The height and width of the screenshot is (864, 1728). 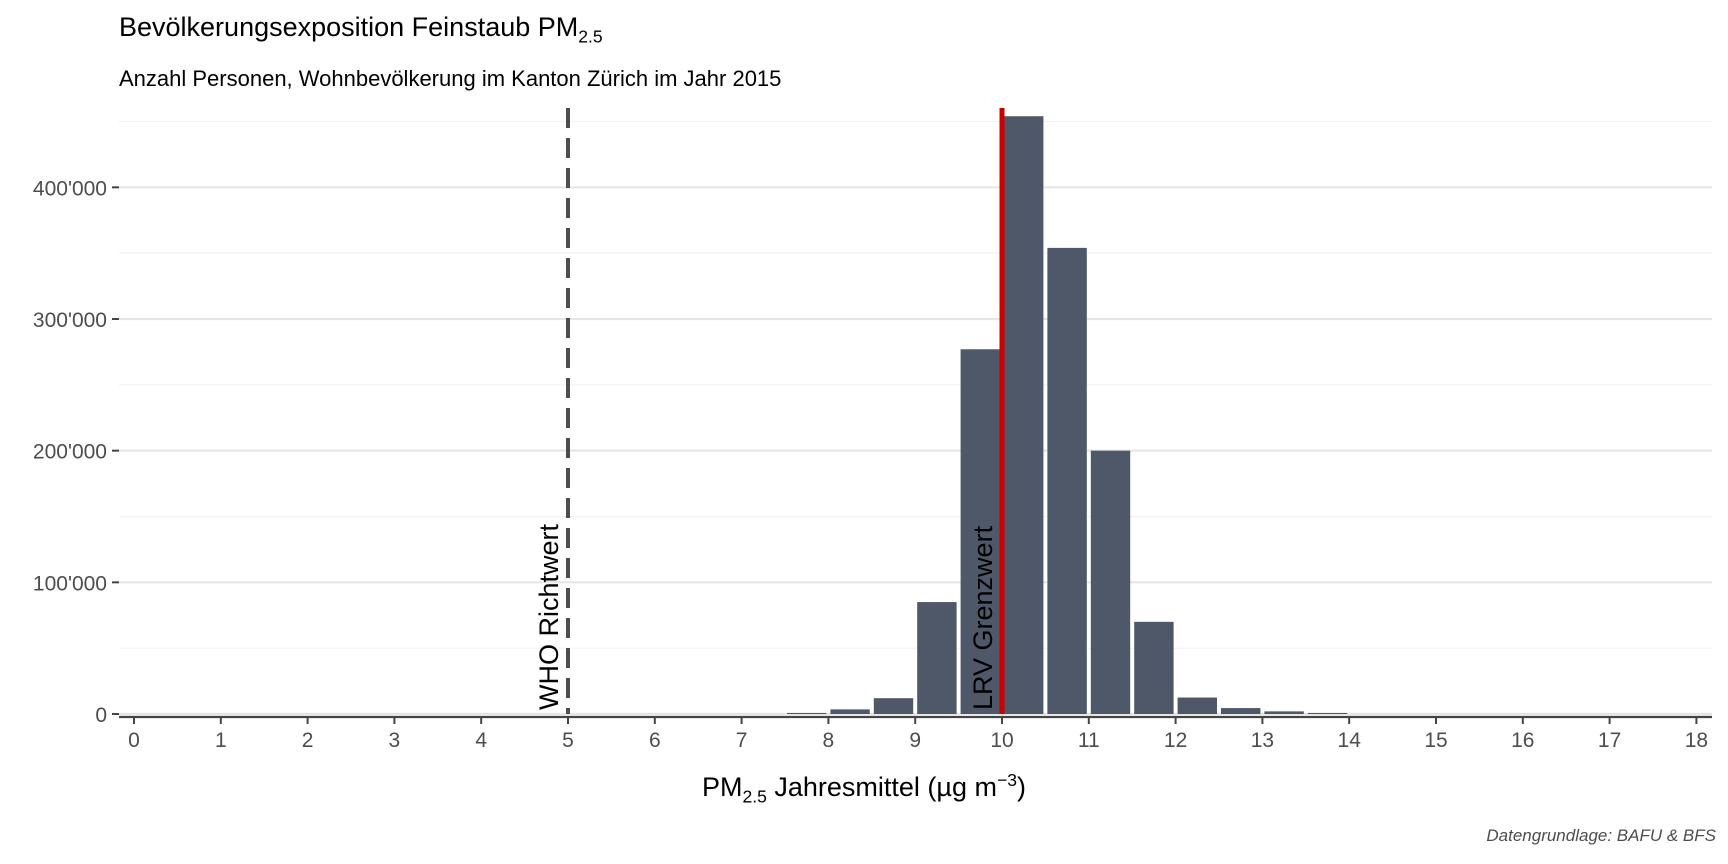 What do you see at coordinates (1609, 740) in the screenshot?
I see `x-tick-label: 17` at bounding box center [1609, 740].